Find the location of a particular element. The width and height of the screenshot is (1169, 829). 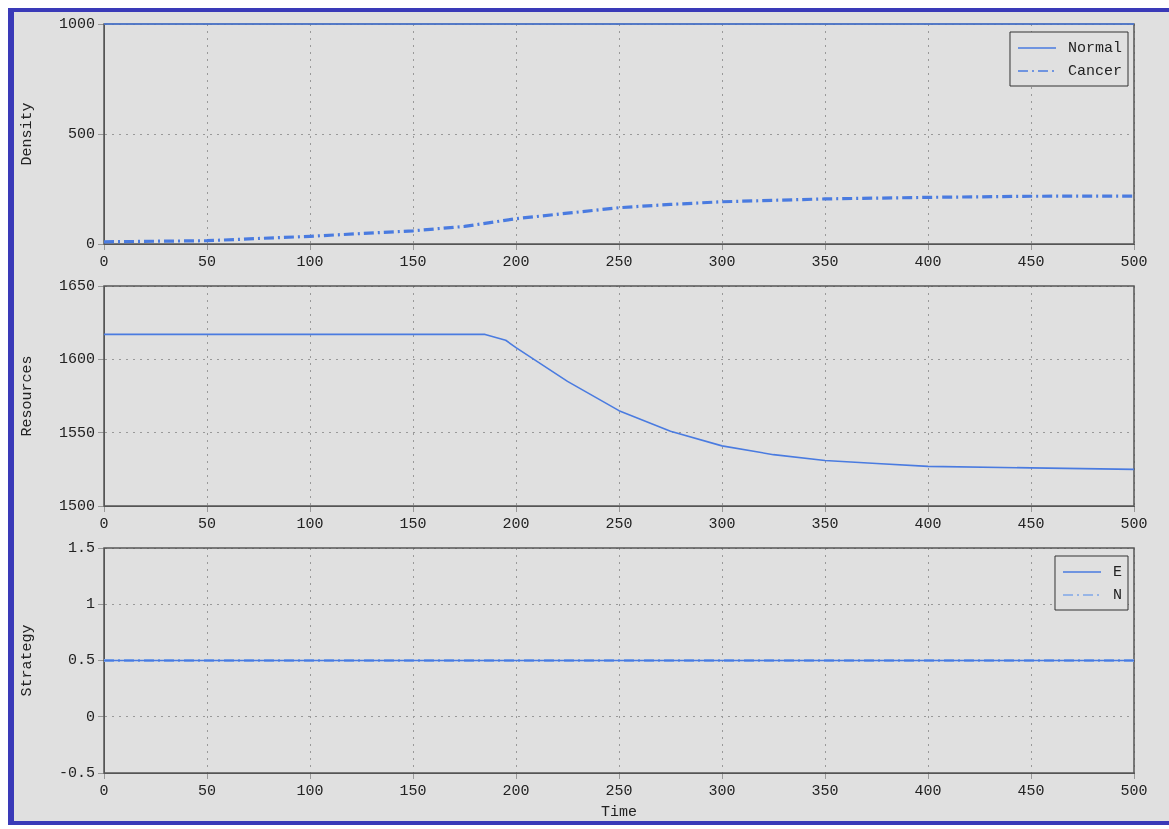

y-tick-label: 1650 is located at coordinates (76, 286).